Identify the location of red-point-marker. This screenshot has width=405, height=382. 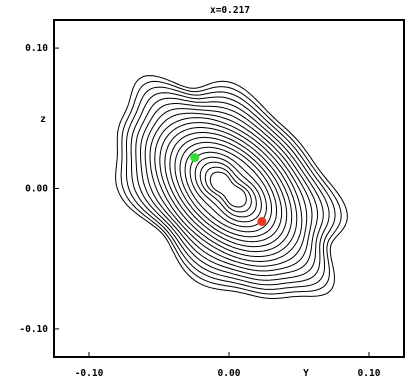
(262, 221).